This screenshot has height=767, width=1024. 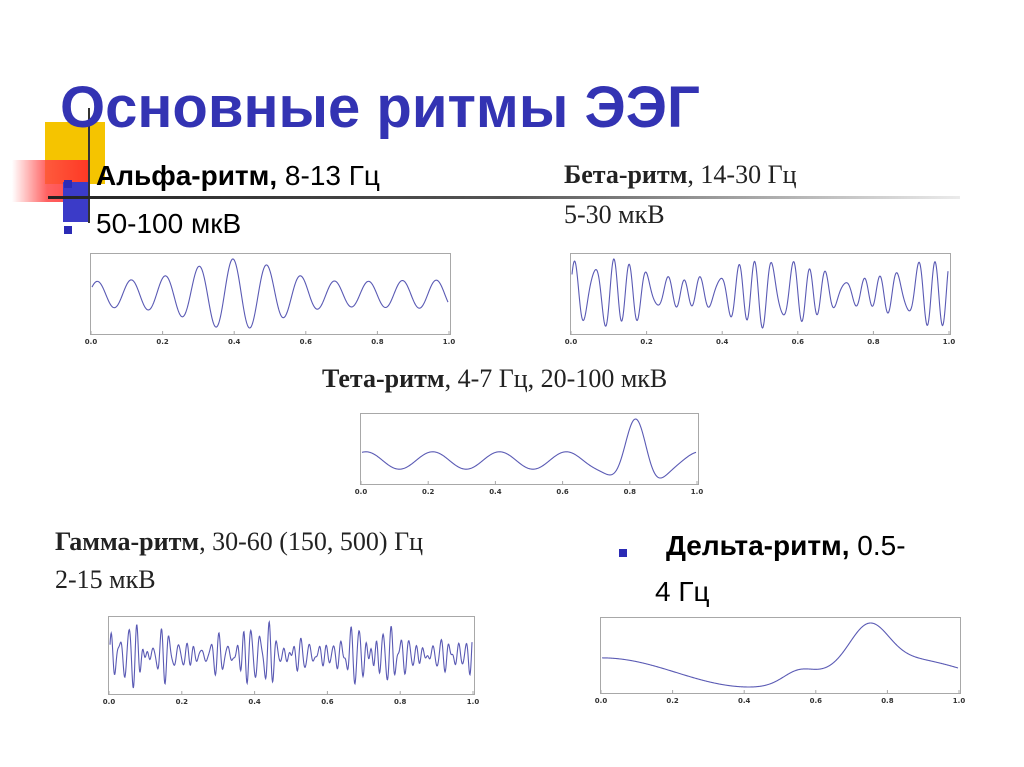 I want to click on delta-name: Дельта-ритм,, so click(x=758, y=545).